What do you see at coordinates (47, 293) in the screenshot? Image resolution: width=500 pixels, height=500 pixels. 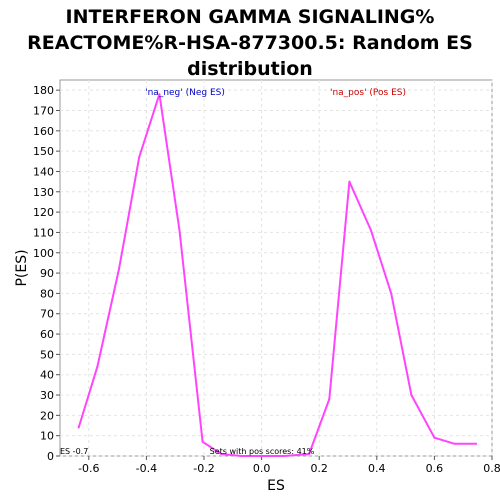 I see `y-tick-label: 80` at bounding box center [47, 293].